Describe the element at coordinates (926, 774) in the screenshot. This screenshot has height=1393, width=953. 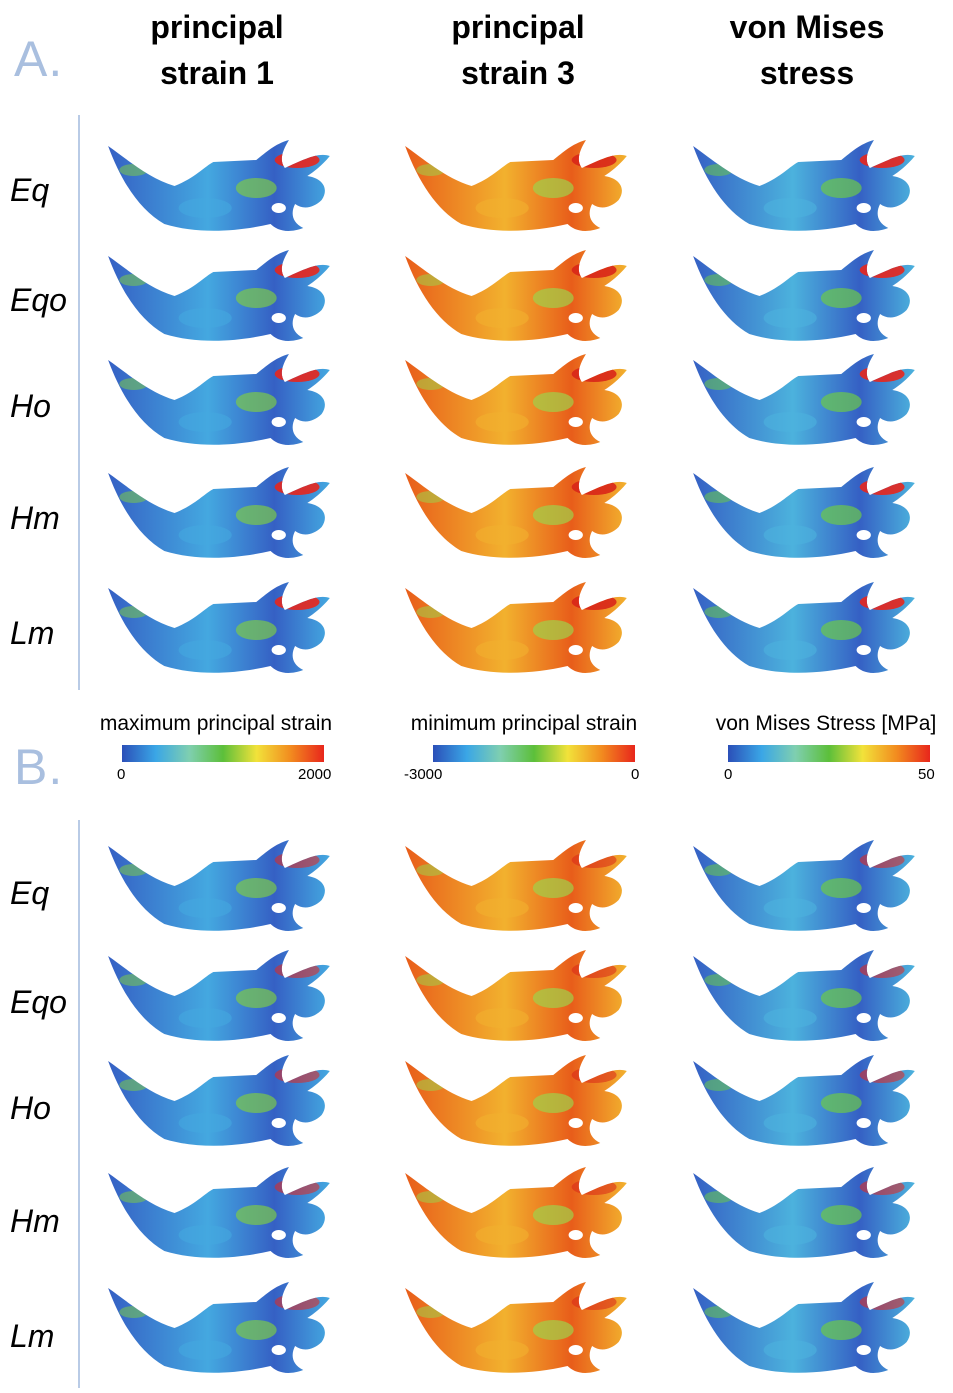
I see `colorbar-max-label: 50` at that location.